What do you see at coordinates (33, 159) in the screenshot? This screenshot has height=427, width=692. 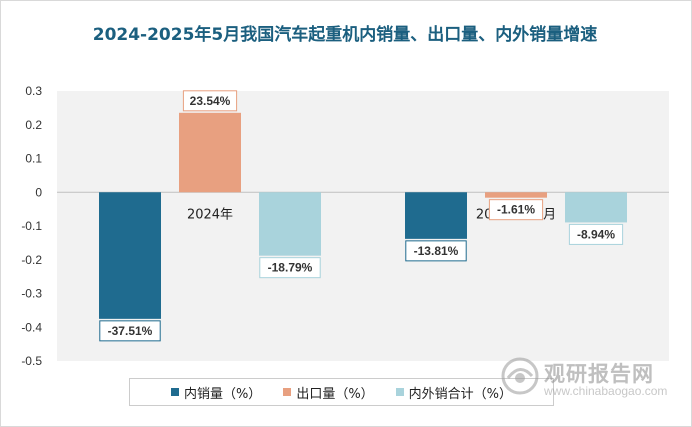 I see `y-tick-label: 0.1` at bounding box center [33, 159].